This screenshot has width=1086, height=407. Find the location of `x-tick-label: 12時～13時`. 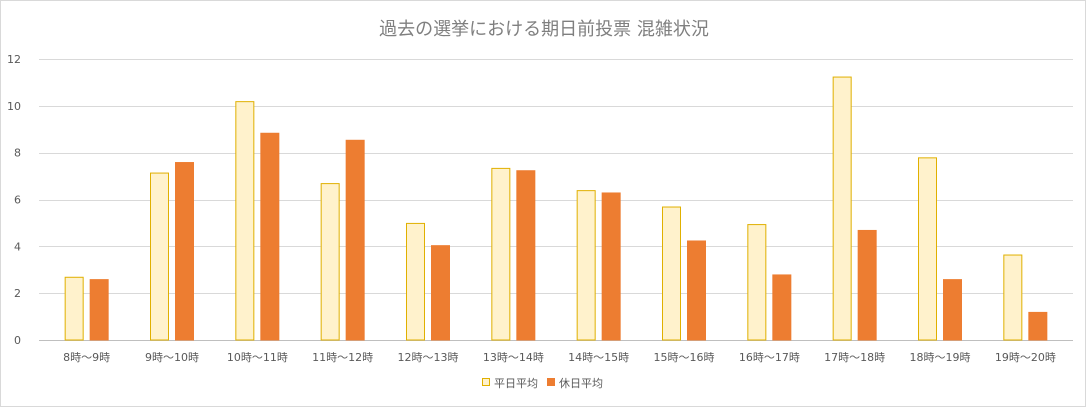

x-tick-label: 12時～13時 is located at coordinates (428, 357).